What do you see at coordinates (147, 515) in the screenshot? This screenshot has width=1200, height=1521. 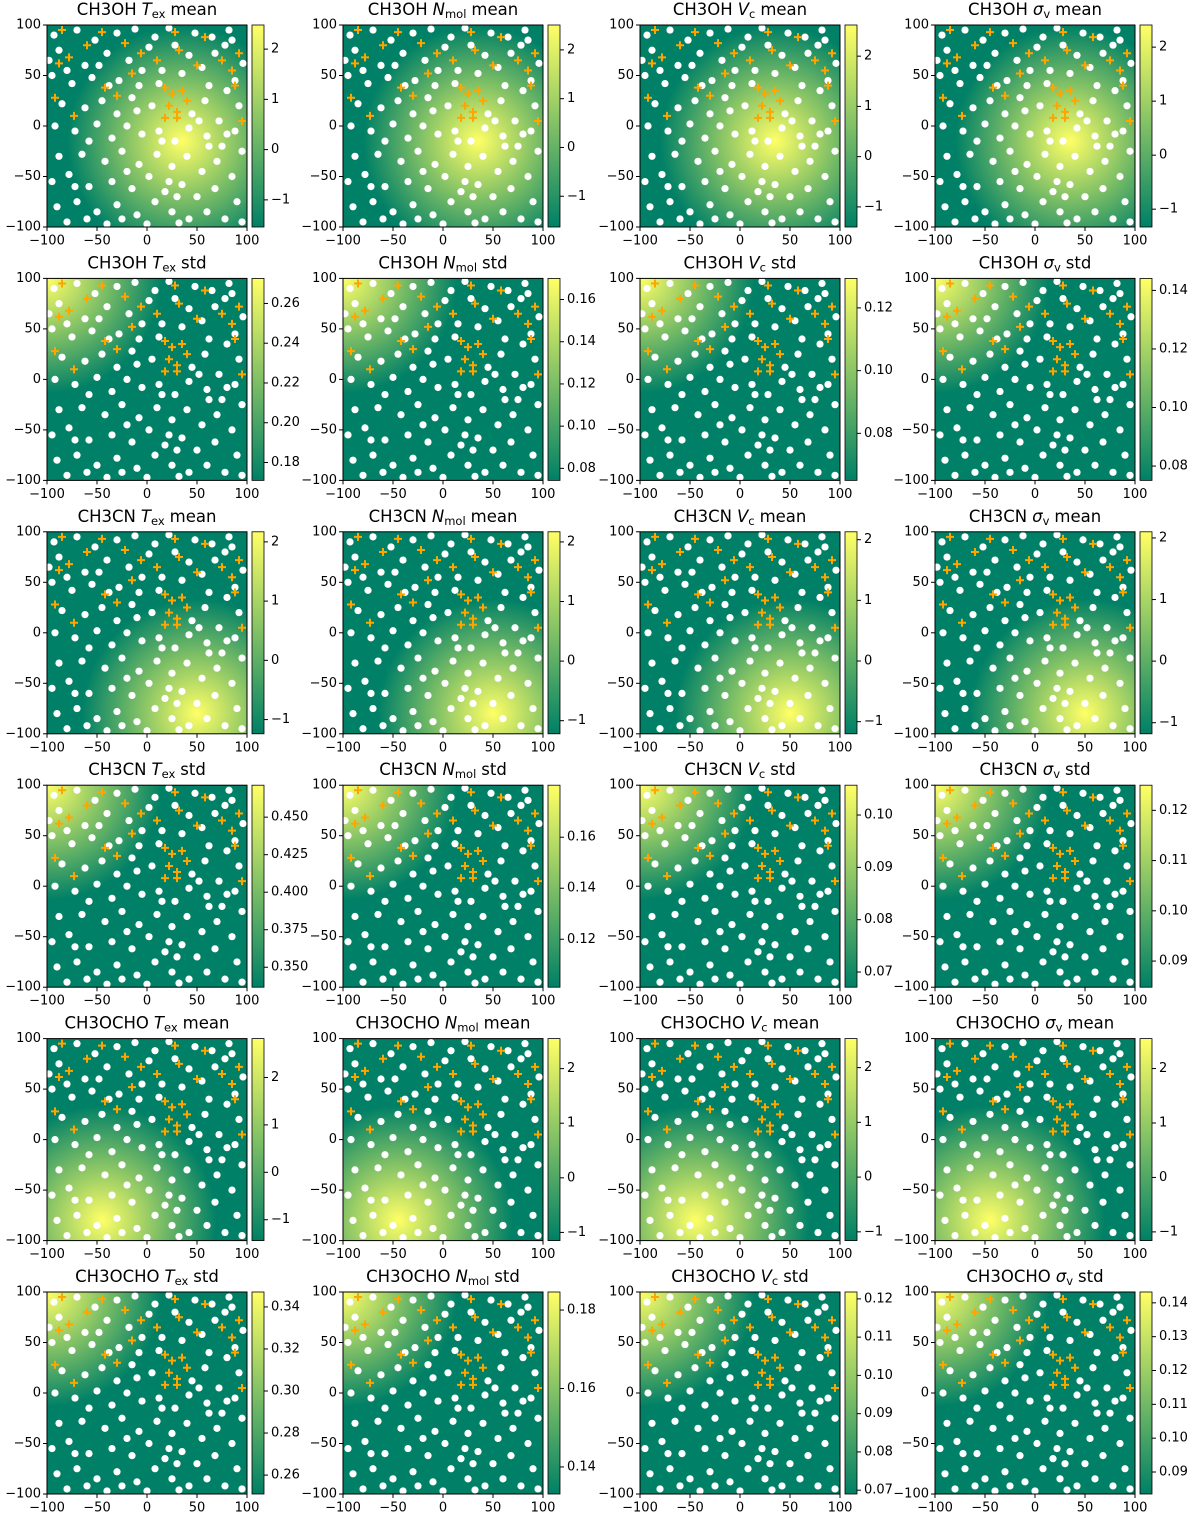 I see `title-symbol: T` at bounding box center [147, 515].